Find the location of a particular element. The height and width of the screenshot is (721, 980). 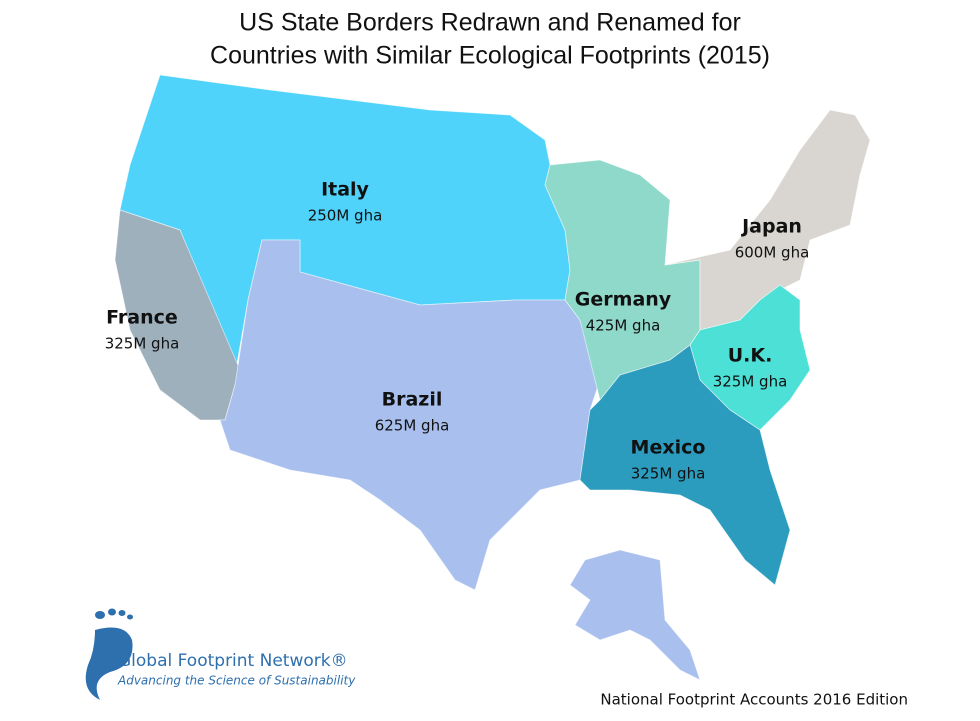

region-footprint: 625M gha is located at coordinates (412, 426).